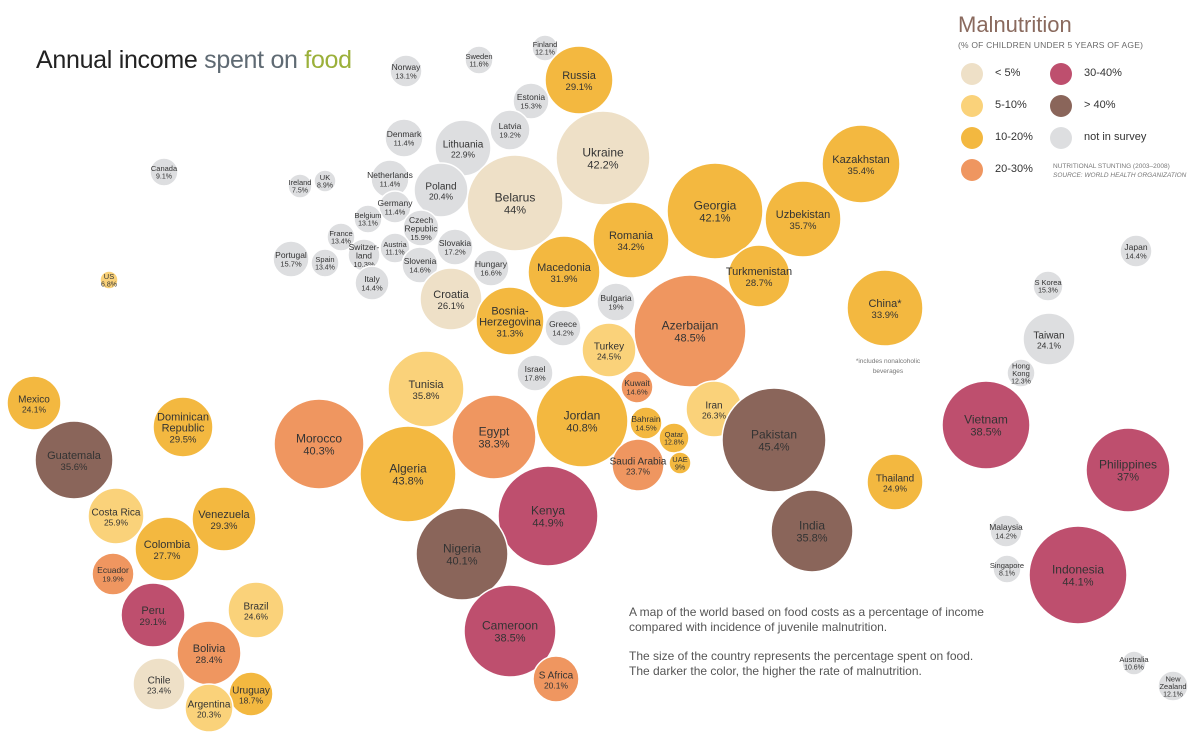 This screenshot has width=1194, height=741. What do you see at coordinates (478, 65) in the screenshot?
I see `country-value: 11.6%` at bounding box center [478, 65].